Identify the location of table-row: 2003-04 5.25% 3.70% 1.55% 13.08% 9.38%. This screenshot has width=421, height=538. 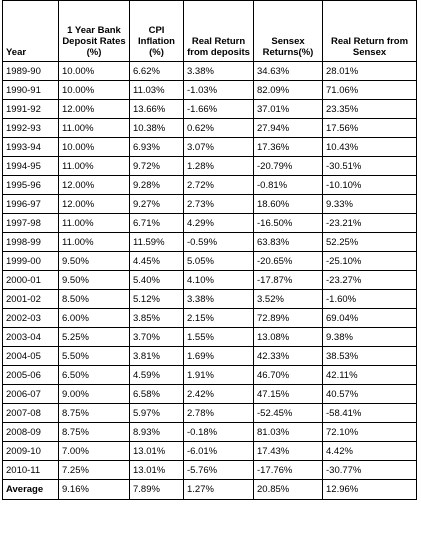
(209, 337).